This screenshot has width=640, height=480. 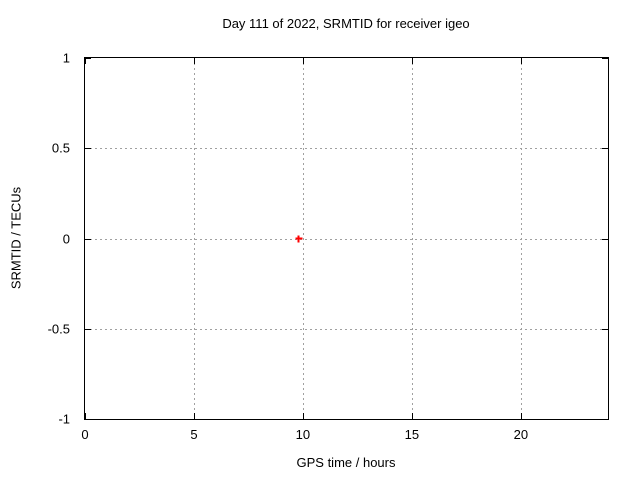 What do you see at coordinates (60, 148) in the screenshot?
I see `y-tick-label: 0.5` at bounding box center [60, 148].